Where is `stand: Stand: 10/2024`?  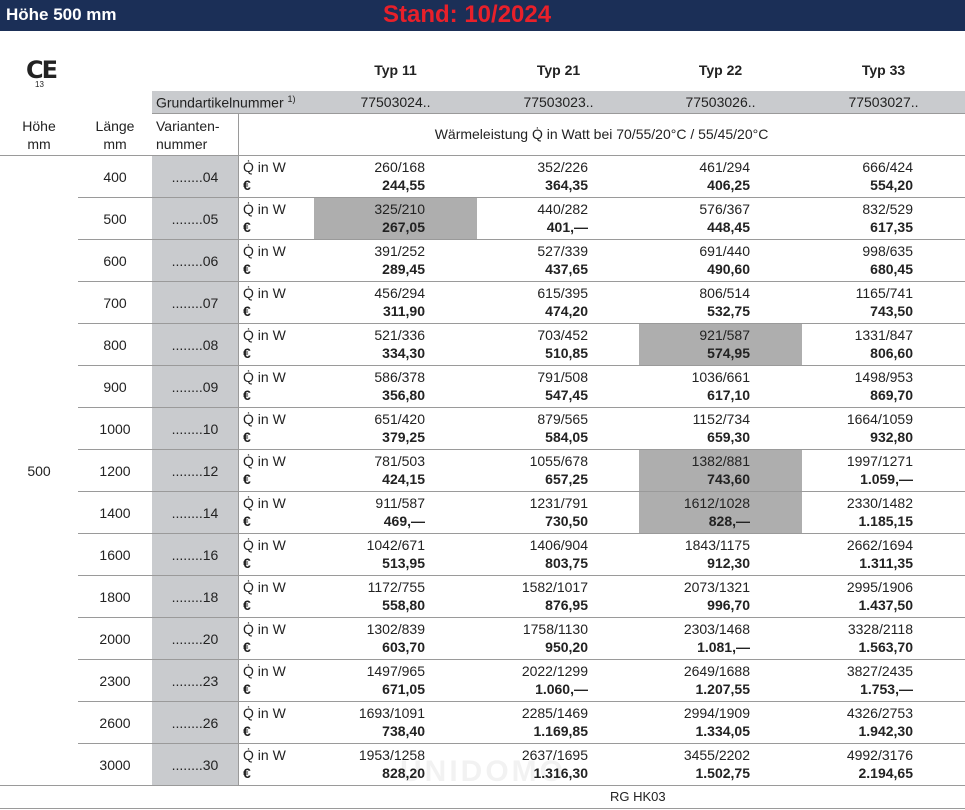 stand: Stand: 10/2024 is located at coordinates (467, 14).